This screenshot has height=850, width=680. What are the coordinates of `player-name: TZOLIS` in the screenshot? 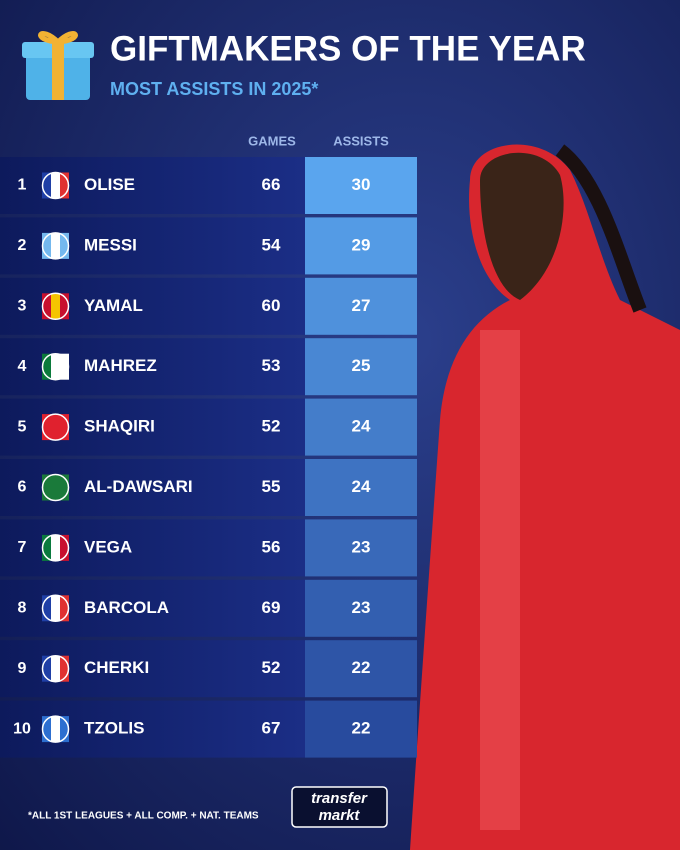 It's located at (114, 728).